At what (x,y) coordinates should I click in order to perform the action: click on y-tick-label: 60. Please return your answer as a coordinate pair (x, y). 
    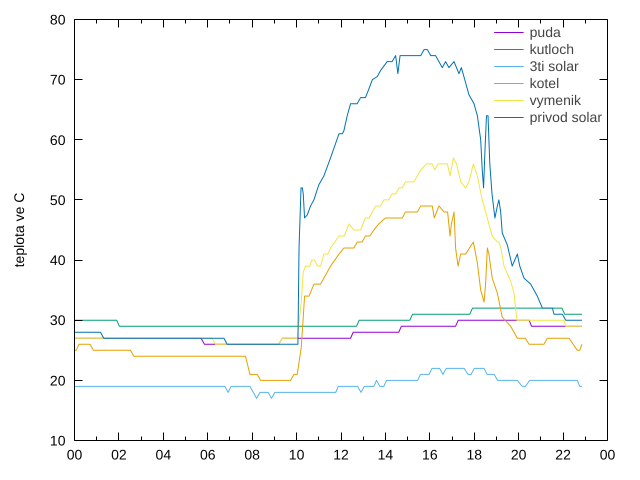
    Looking at the image, I should click on (58, 140).